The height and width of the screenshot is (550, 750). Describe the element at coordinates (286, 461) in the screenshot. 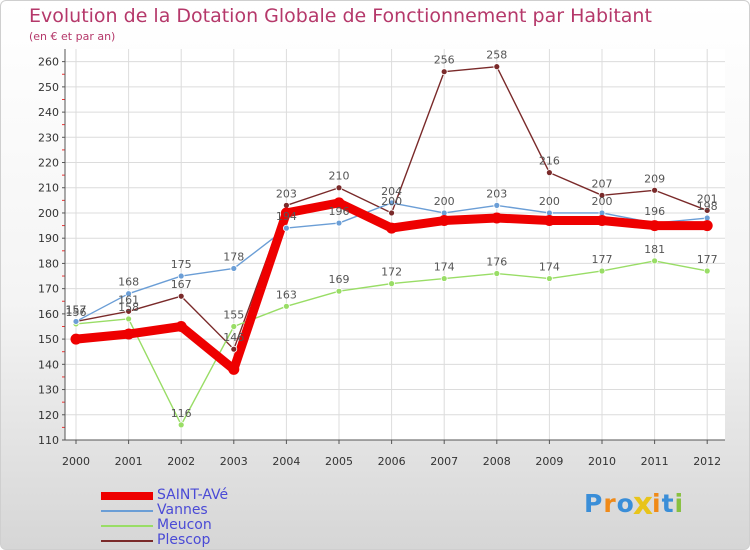

I see `x-tick-label: 2004` at that location.